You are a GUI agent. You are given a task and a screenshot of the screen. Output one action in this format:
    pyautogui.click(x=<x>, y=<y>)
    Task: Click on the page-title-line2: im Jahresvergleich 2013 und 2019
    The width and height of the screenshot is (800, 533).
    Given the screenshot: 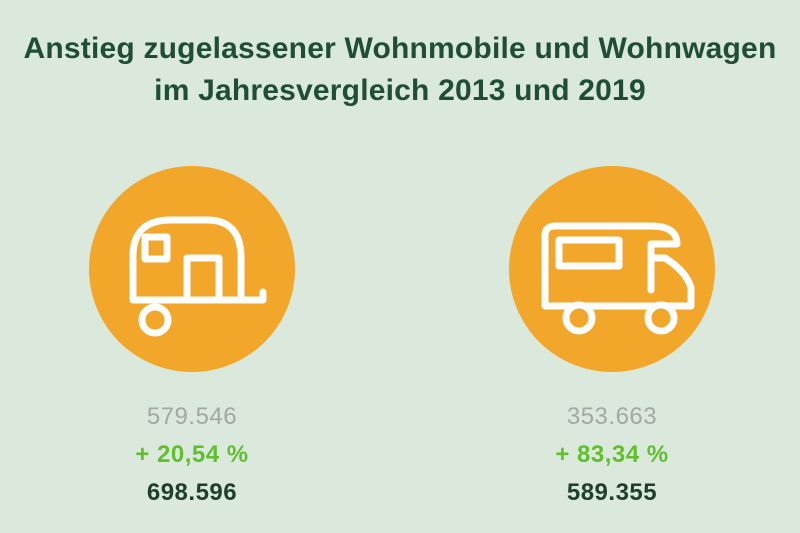 What is the action you would take?
    pyautogui.click(x=400, y=90)
    